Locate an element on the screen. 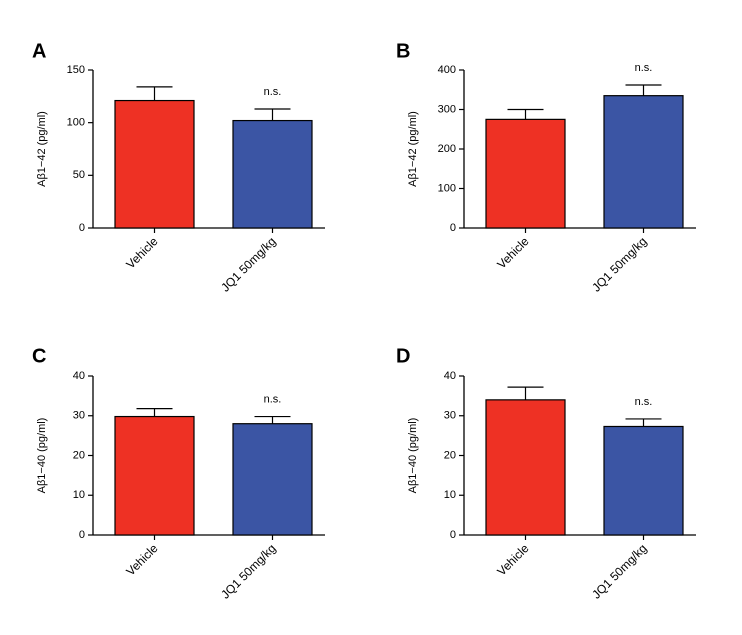  y-tick-label: 50 is located at coordinates (79, 175).